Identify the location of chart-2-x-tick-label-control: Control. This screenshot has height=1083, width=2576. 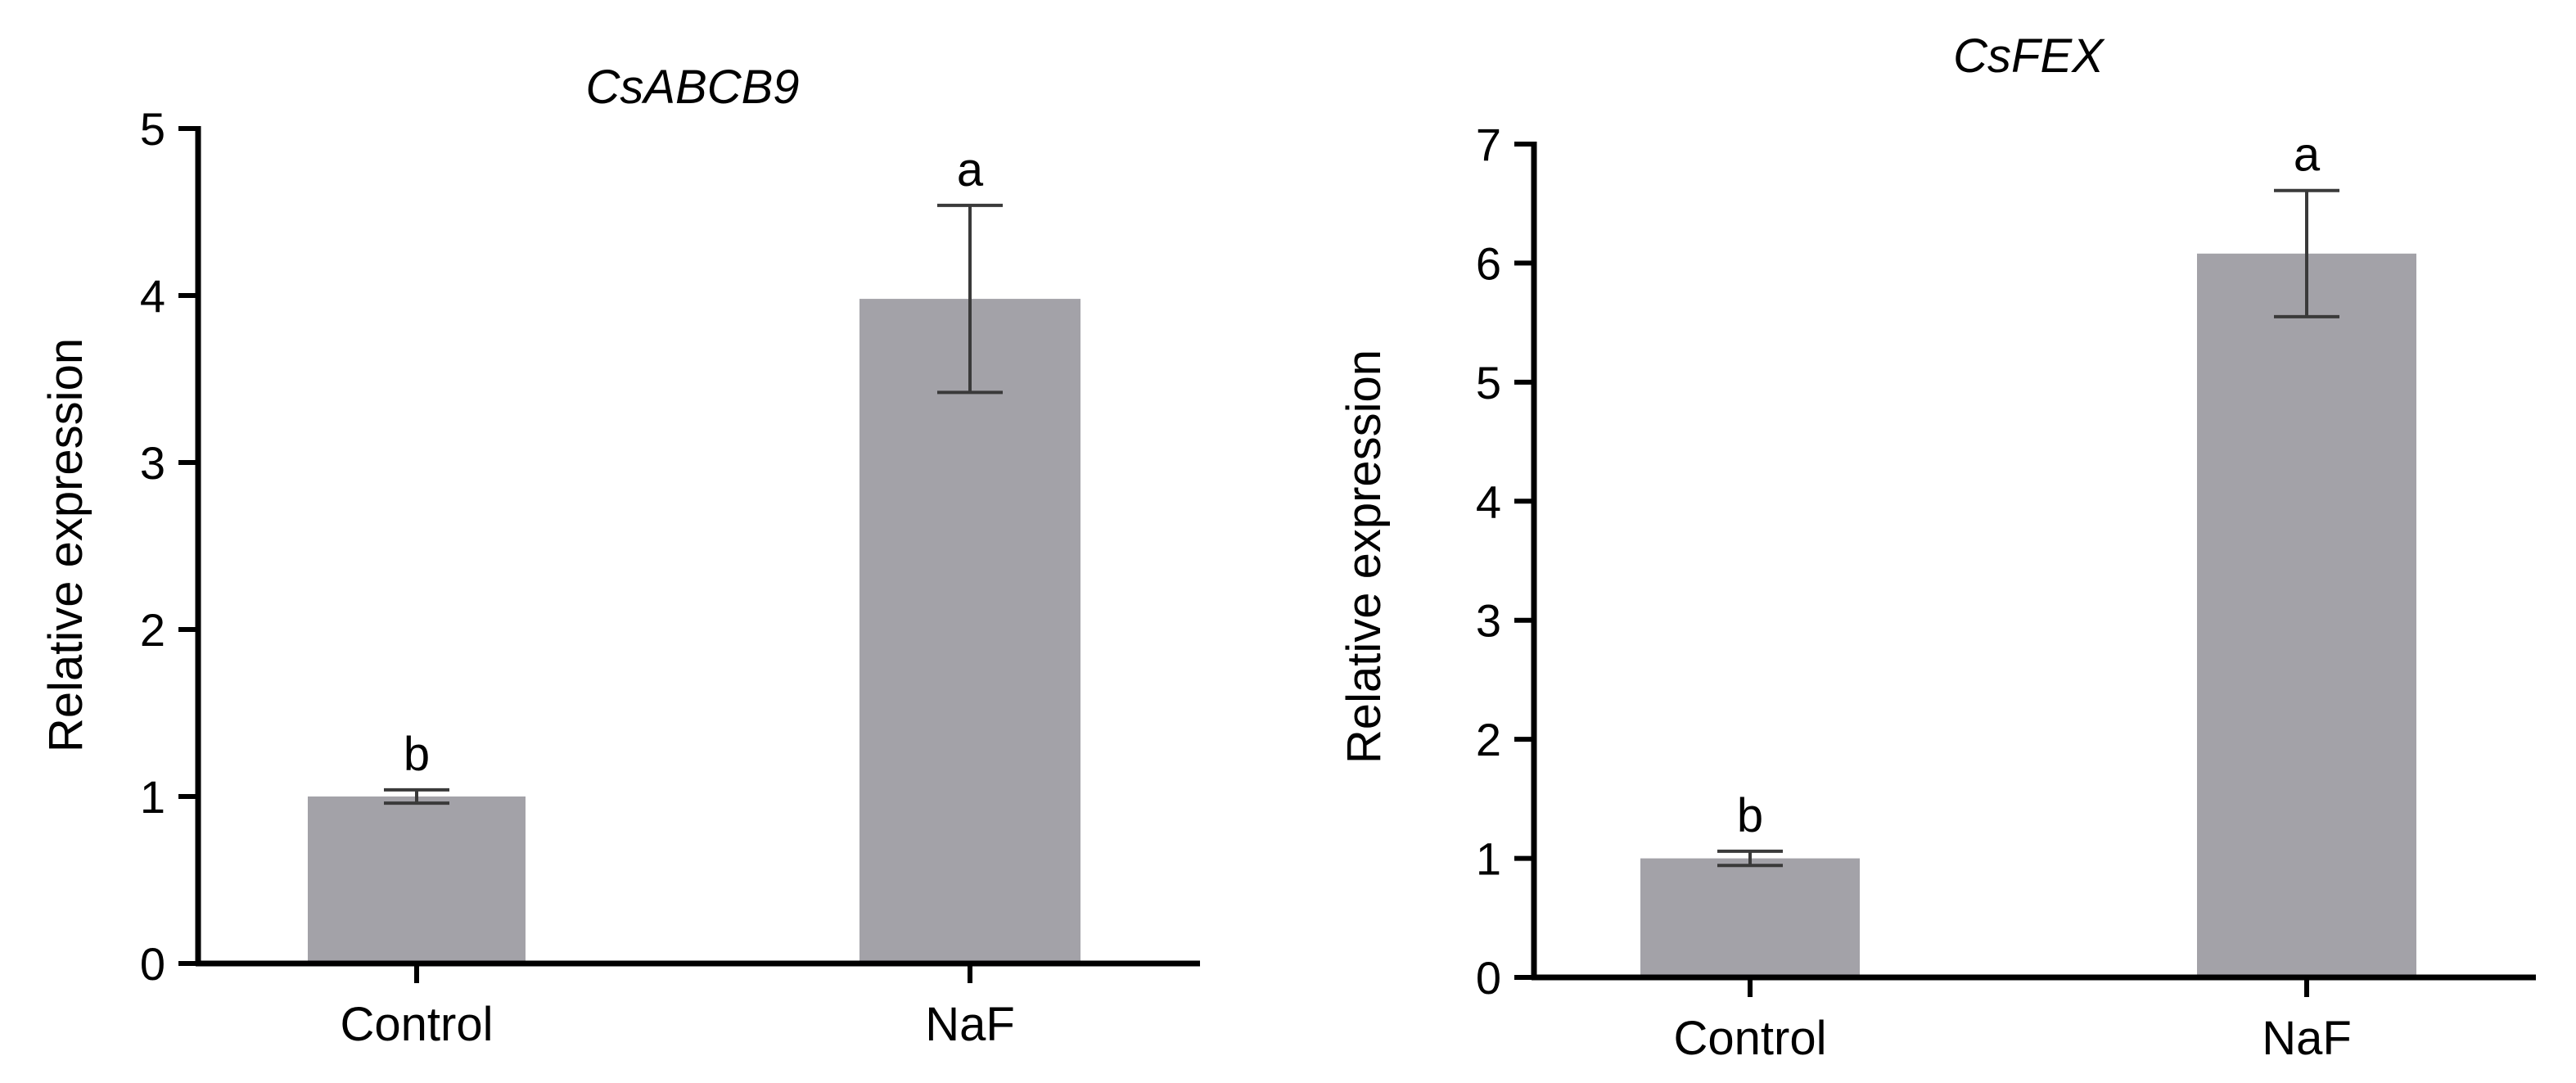
(1750, 1038).